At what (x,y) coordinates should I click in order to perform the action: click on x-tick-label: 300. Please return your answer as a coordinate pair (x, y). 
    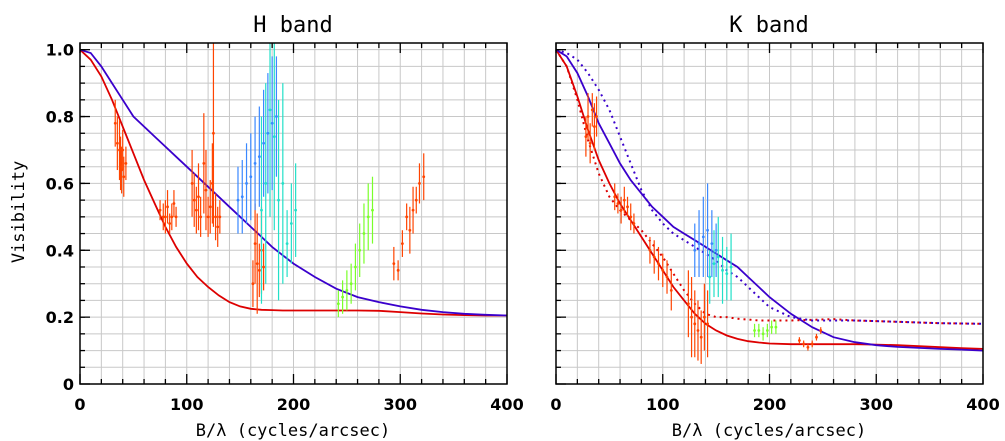
    Looking at the image, I should click on (400, 404).